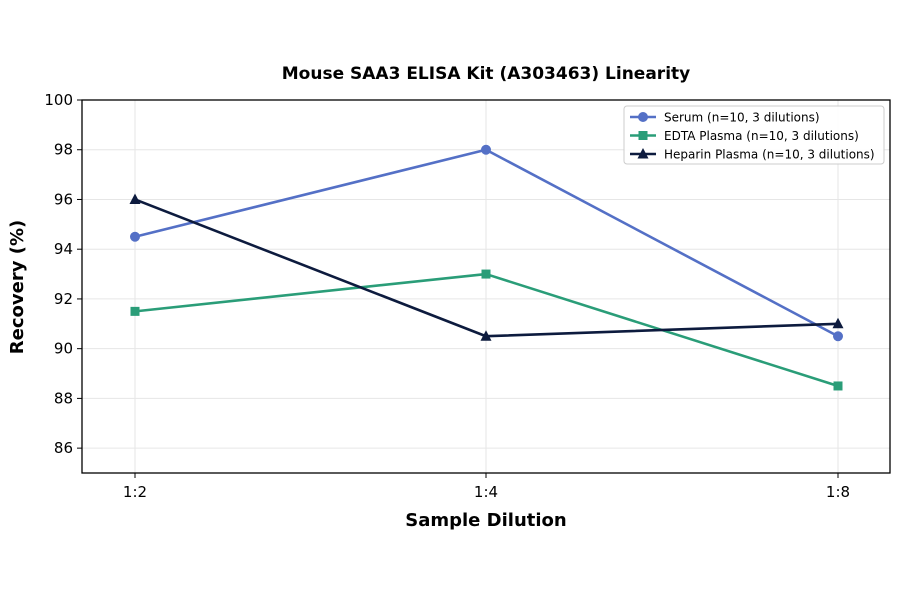 Image resolution: width=900 pixels, height=594 pixels. I want to click on y-tick-label: 90, so click(63, 349).